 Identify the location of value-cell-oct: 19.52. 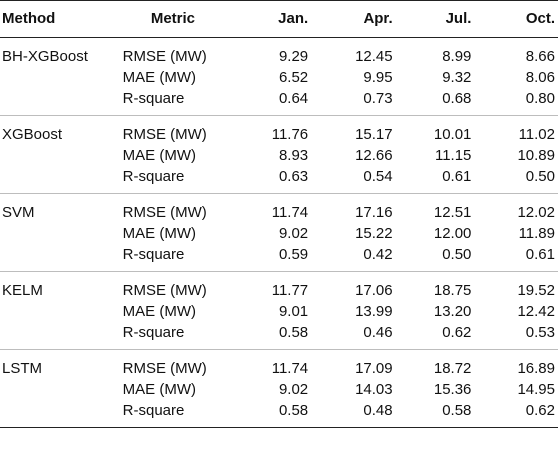
(536, 290).